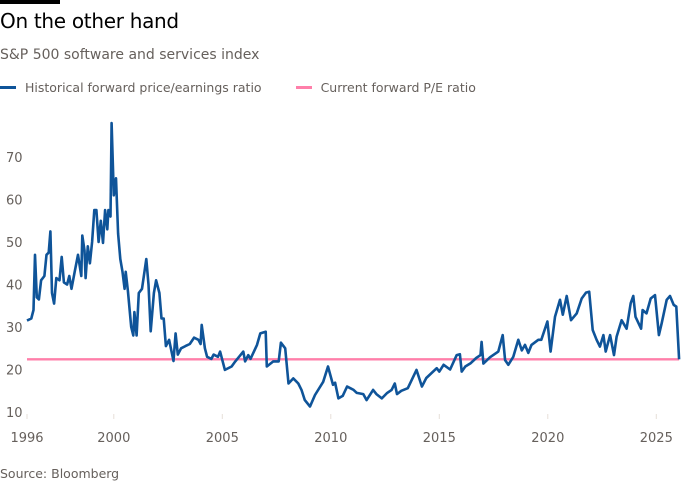 Image resolution: width=700 pixels, height=500 pixels. What do you see at coordinates (8, 87) in the screenshot?
I see `legend-swatch-historical` at bounding box center [8, 87].